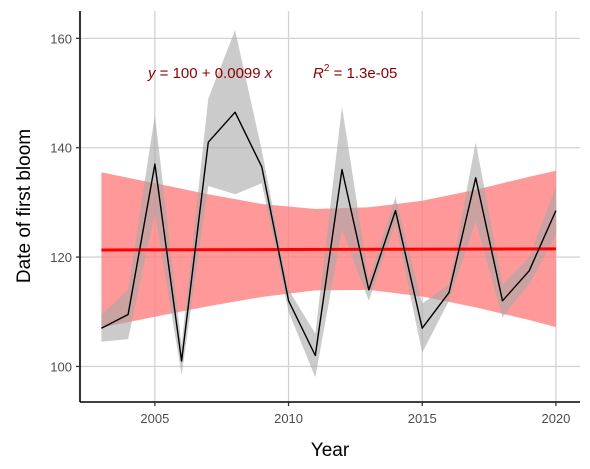 The height and width of the screenshot is (469, 590). What do you see at coordinates (24, 206) in the screenshot?
I see `y-axis-title: Date of first bloom` at bounding box center [24, 206].